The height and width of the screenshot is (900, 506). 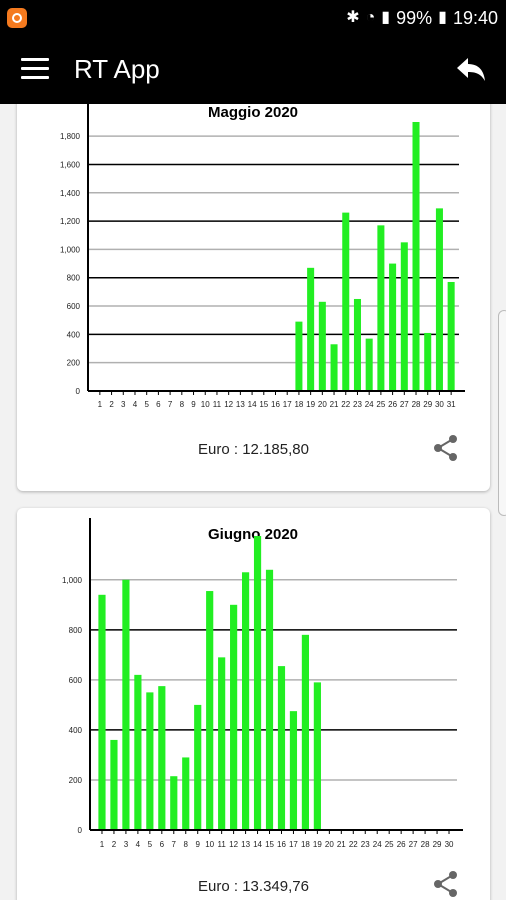 I want to click on y-tick-label: 400, so click(x=76, y=730).